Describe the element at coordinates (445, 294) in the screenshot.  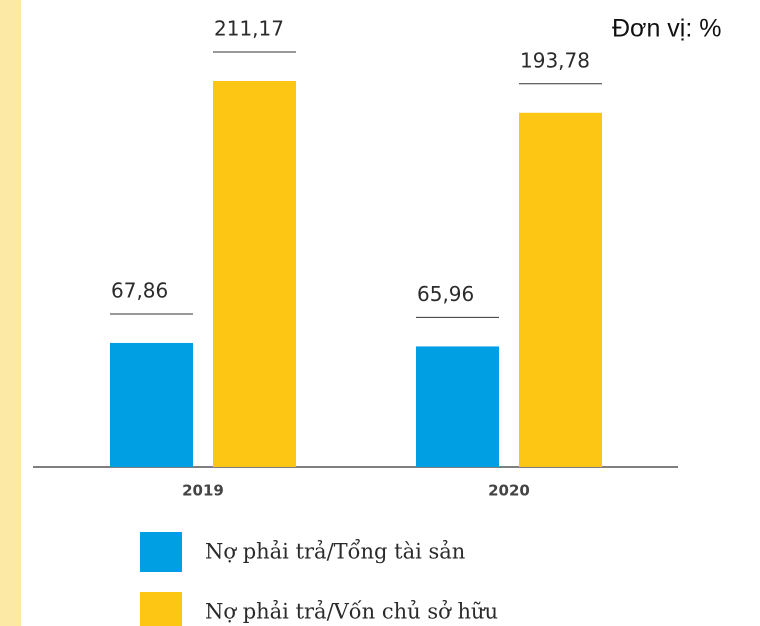
I see `data-label: 65,96` at that location.